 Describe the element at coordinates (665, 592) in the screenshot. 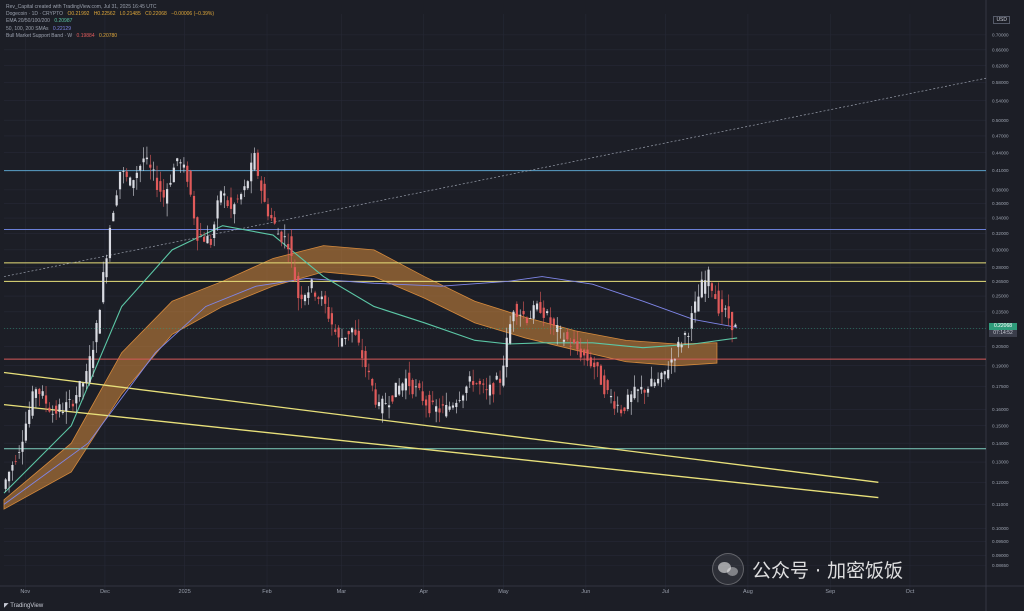

I see `x-tick-label: Jul` at that location.